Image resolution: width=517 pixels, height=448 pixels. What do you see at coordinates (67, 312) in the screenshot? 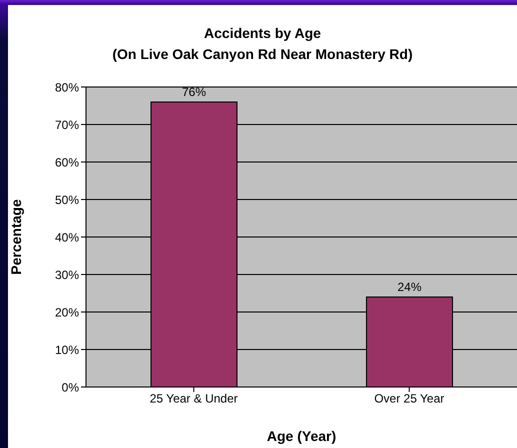
I see `y-tick-label: 20%` at bounding box center [67, 312].